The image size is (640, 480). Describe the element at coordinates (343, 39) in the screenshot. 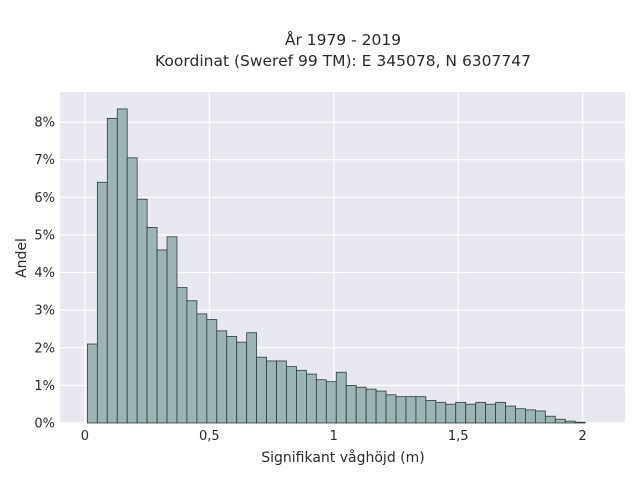

I see `chart-title: År 1979 - 2019` at that location.